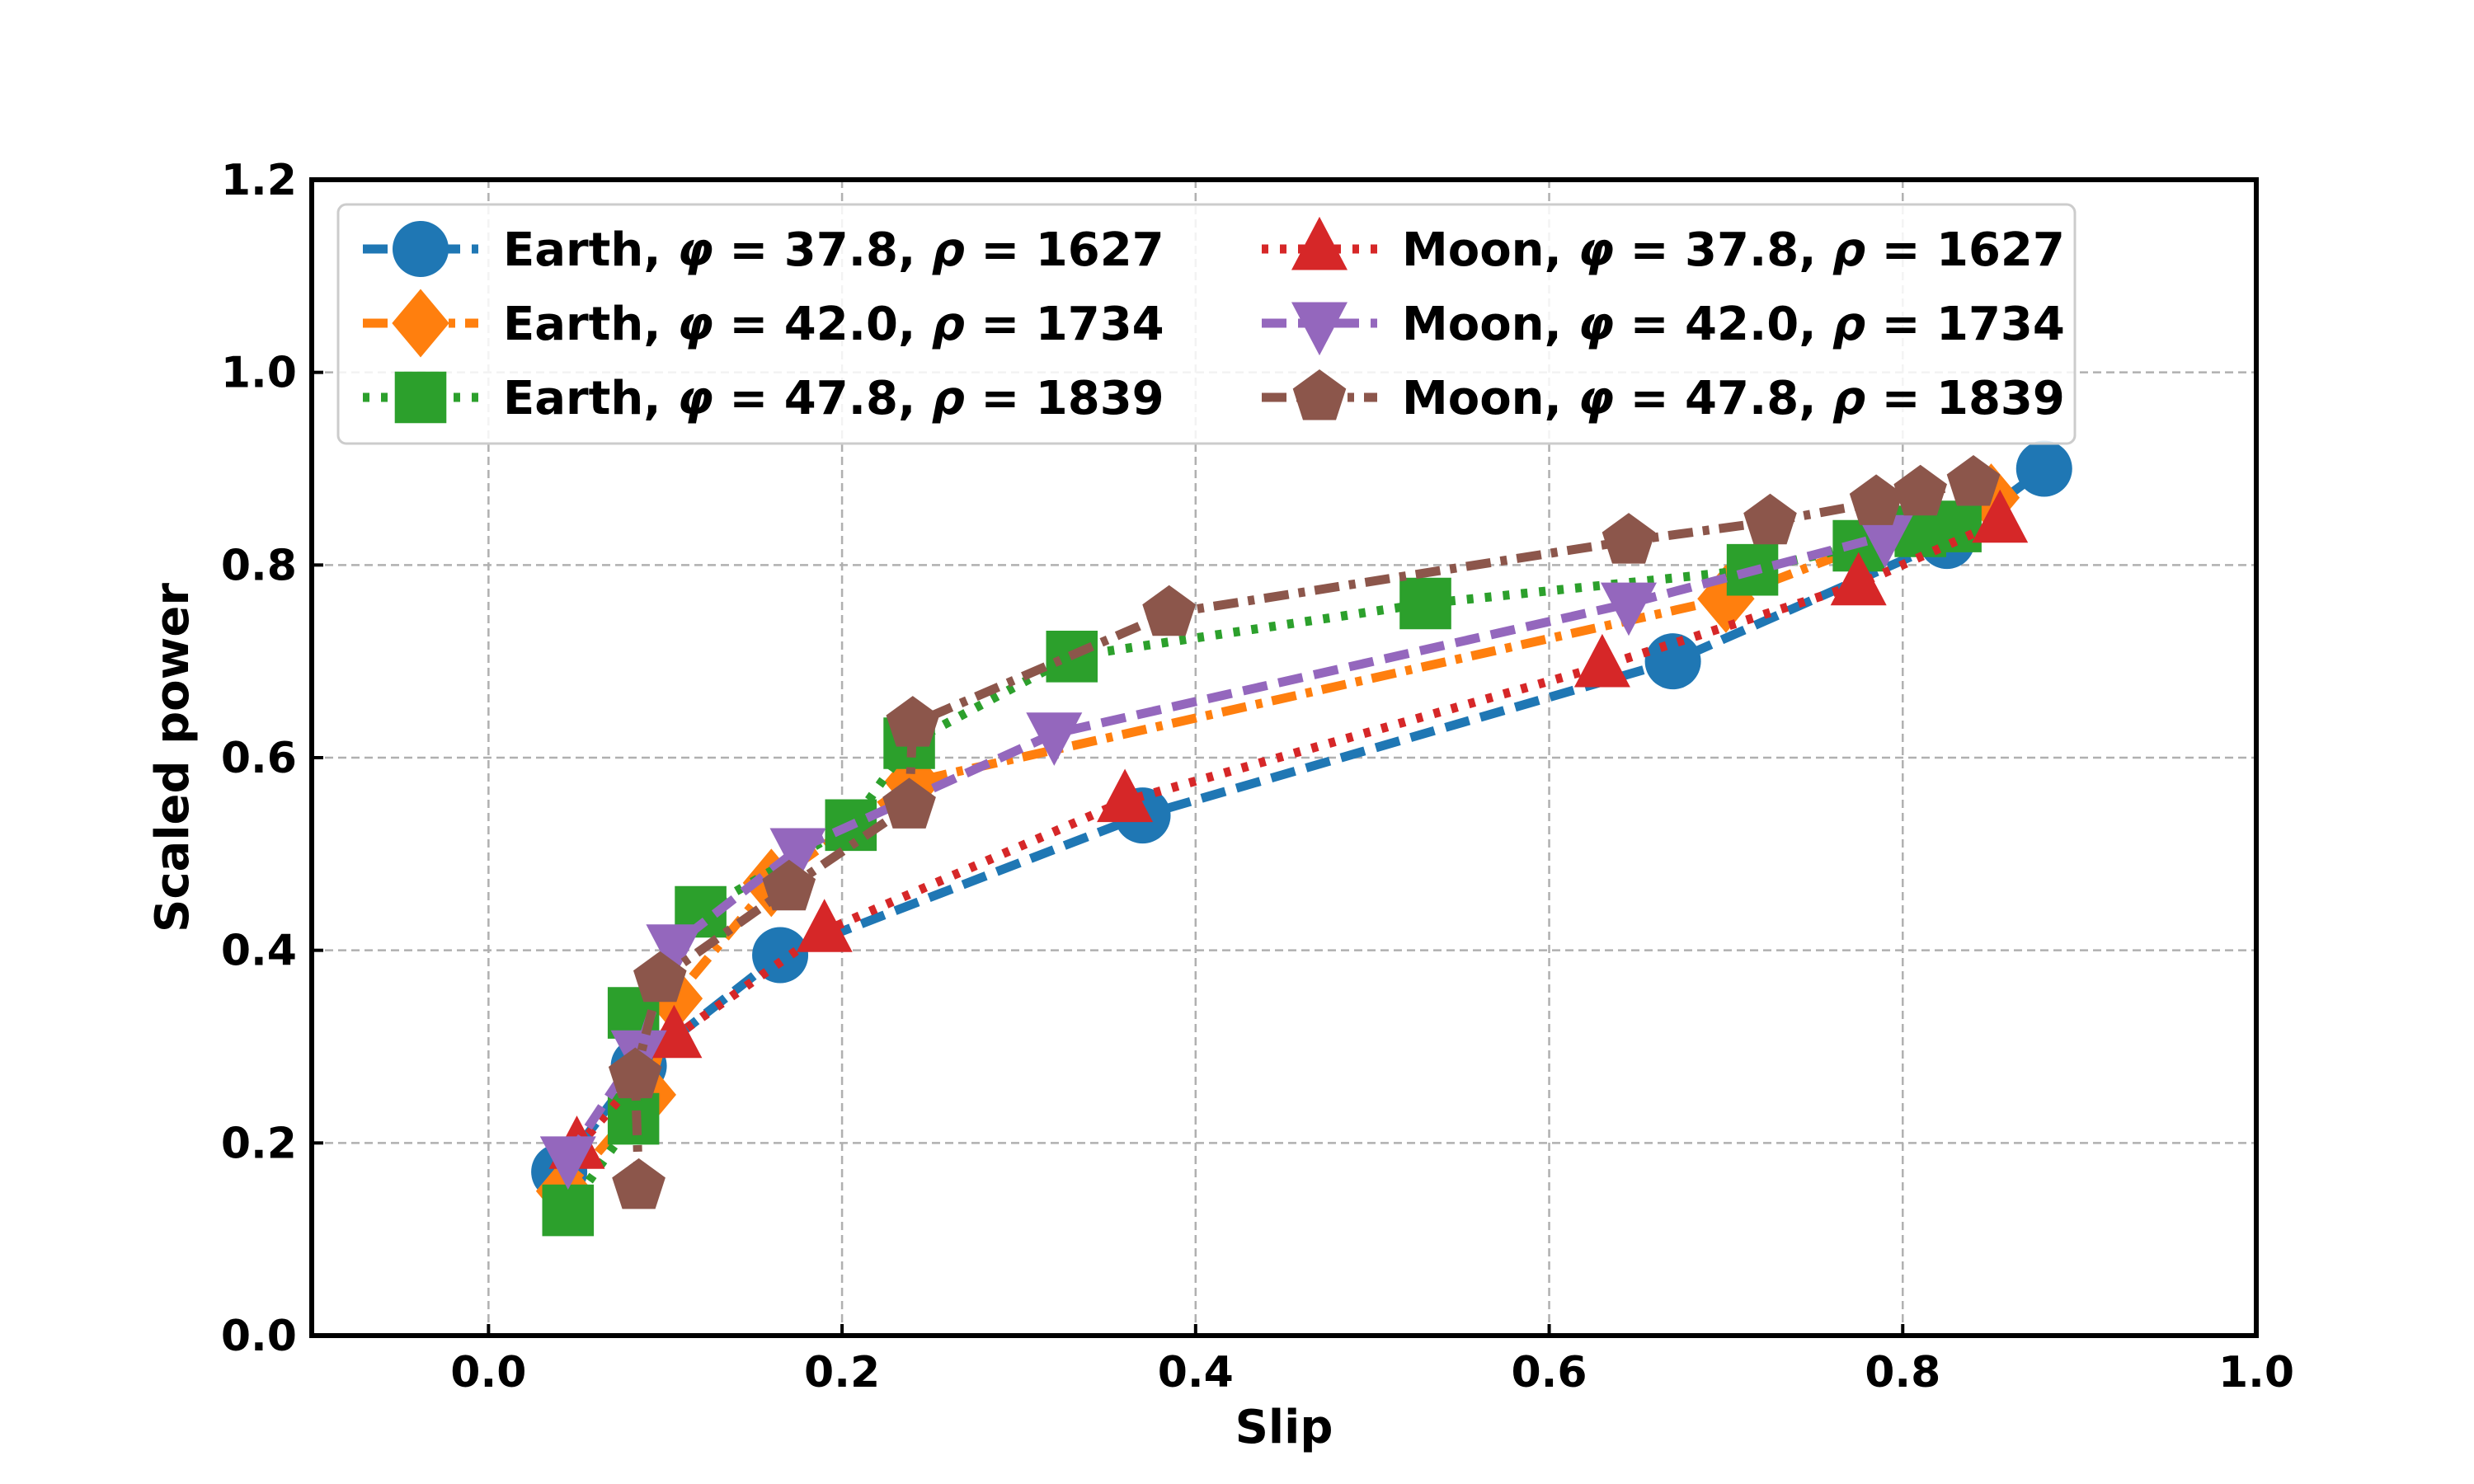  I want to click on x-tick-label: 0.6, so click(1549, 1372).